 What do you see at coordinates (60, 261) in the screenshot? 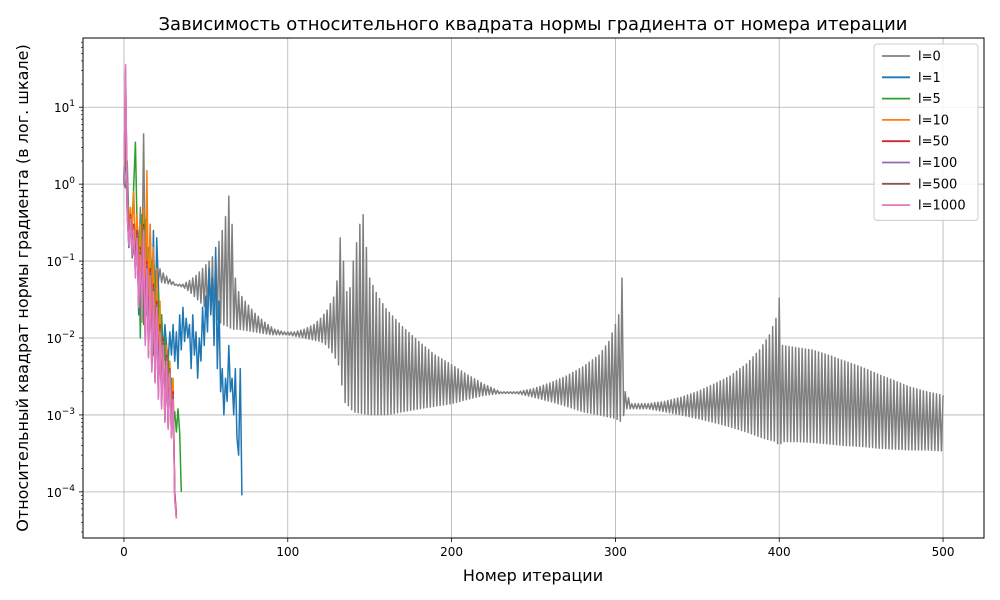
I see `y-tick-label: 10⁻¹` at bounding box center [60, 261].